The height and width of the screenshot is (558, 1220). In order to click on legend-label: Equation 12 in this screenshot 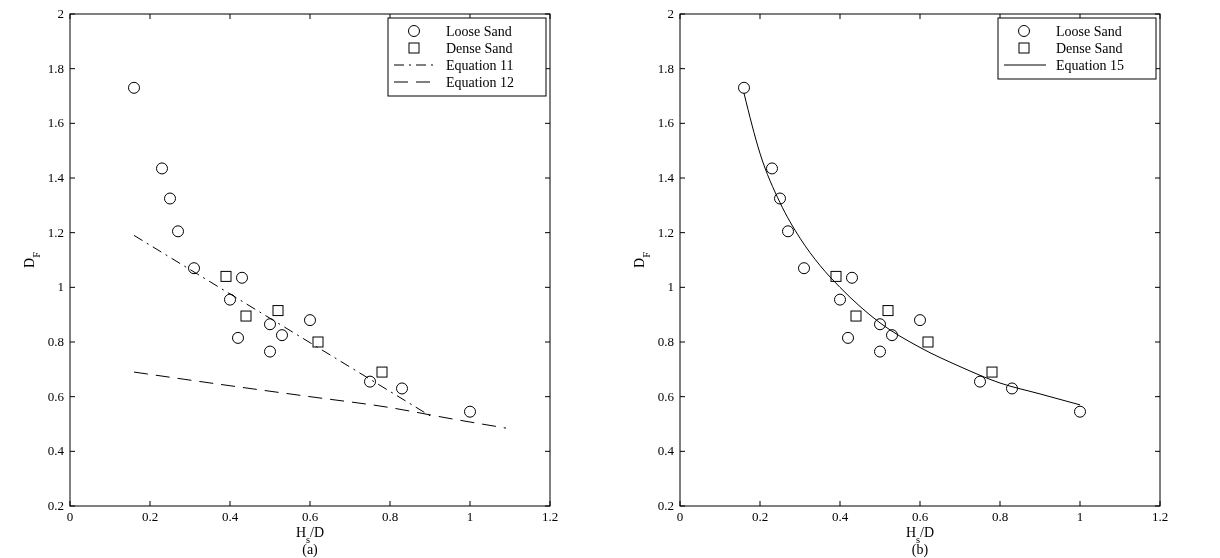, I will do `click(480, 82)`.